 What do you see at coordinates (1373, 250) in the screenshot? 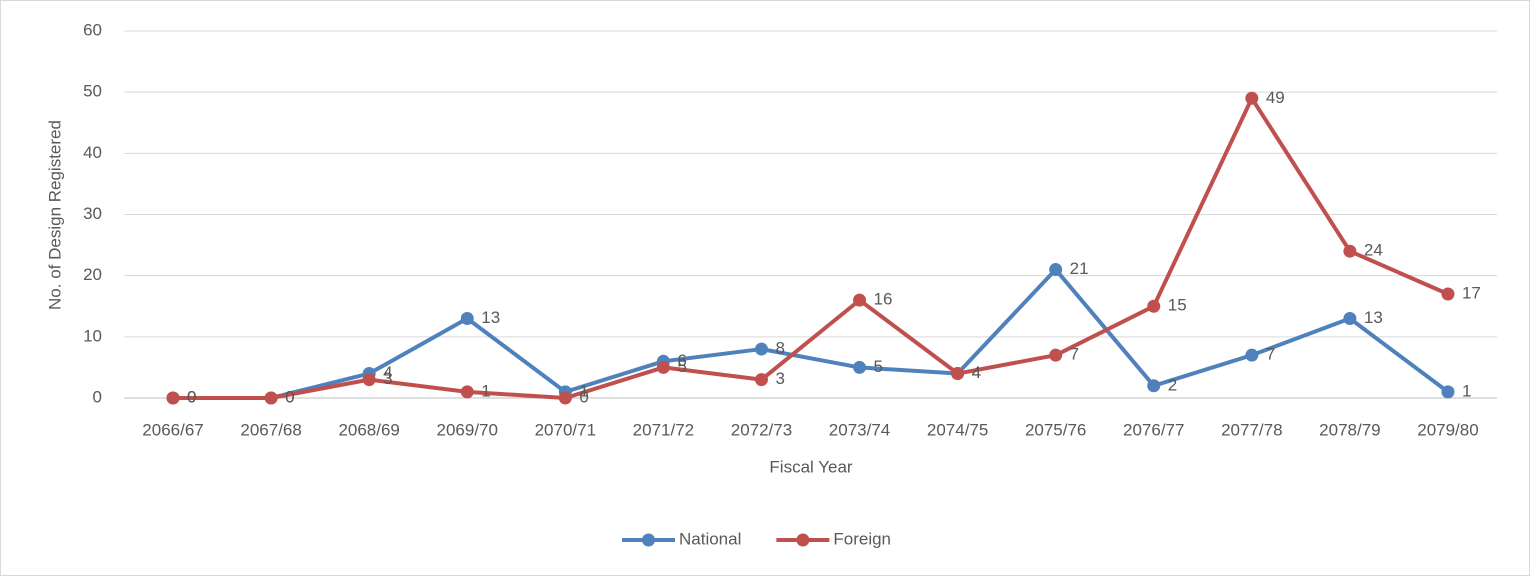
I see `data-label: 24` at bounding box center [1373, 250].